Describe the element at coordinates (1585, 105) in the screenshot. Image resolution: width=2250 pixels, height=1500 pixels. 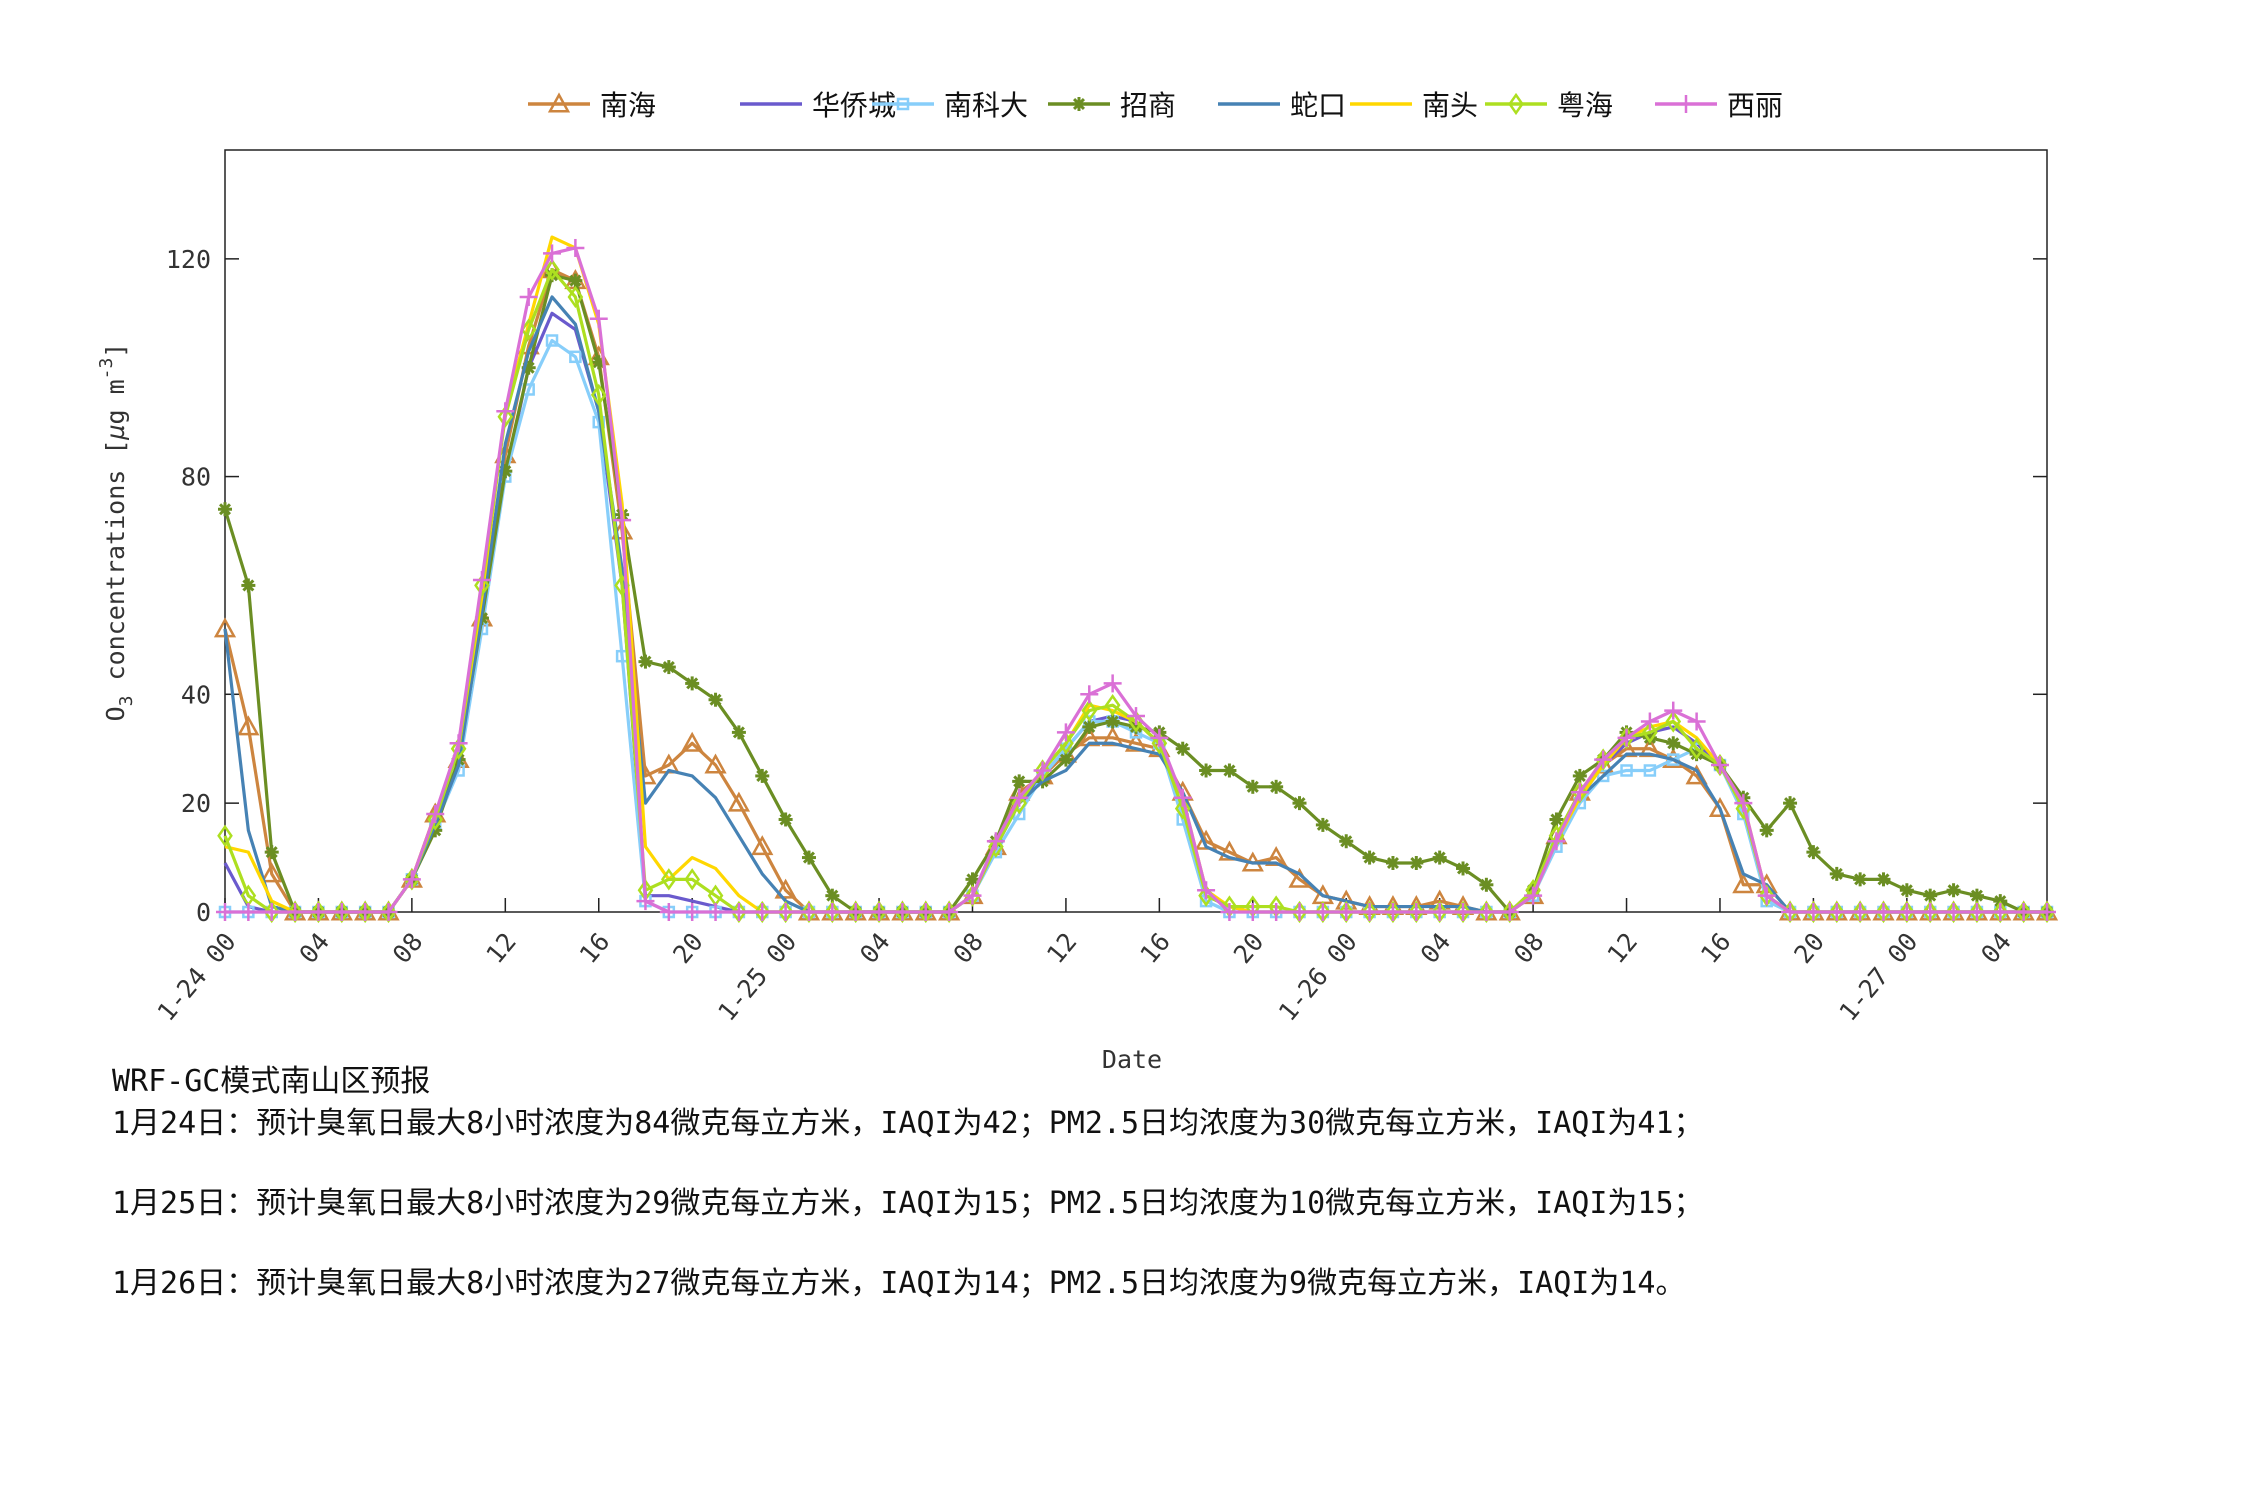
I see `svg-text: 粤海` at that location.